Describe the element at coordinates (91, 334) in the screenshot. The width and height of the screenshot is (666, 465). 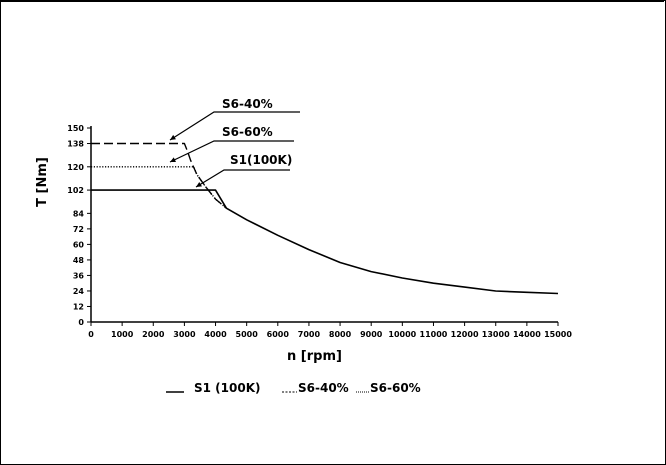
I see `x-tick-label: 0` at that location.